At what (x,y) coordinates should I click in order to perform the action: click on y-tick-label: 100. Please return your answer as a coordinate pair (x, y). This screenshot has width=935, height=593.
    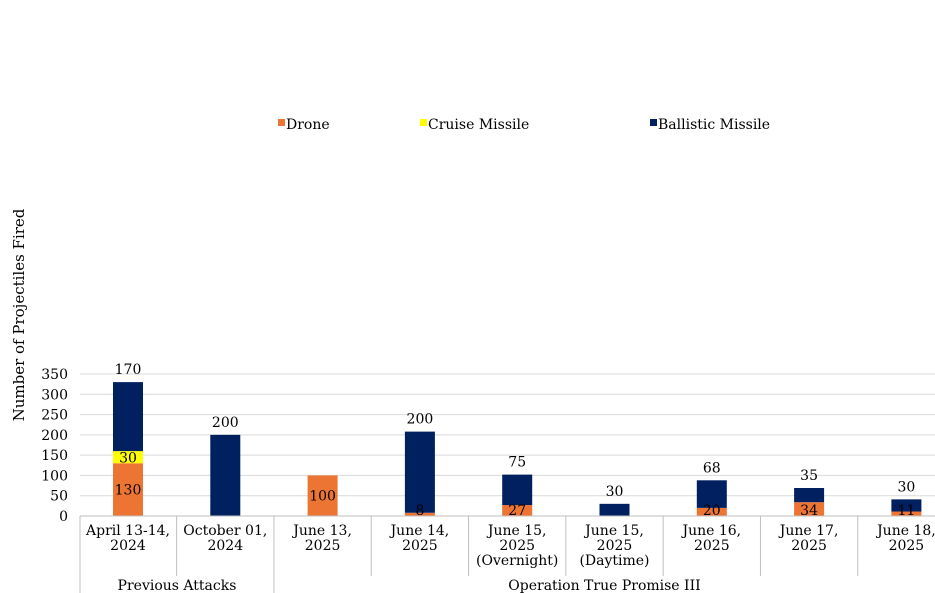
    Looking at the image, I should click on (54, 476).